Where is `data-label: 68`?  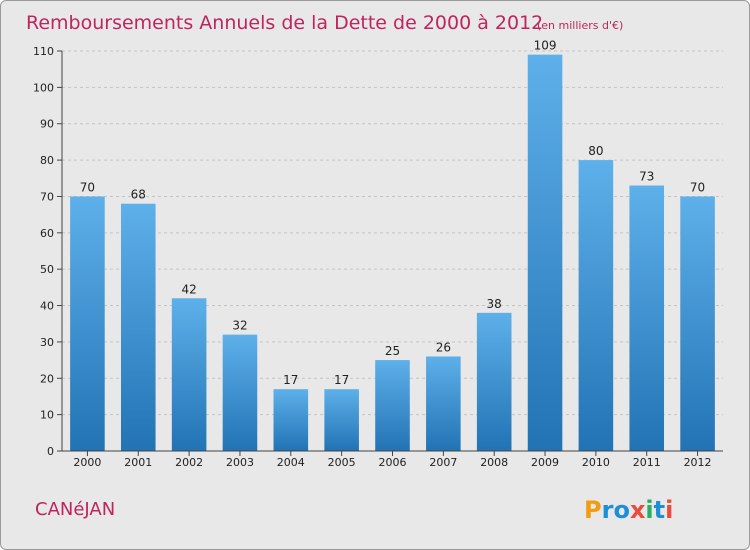
data-label: 68 is located at coordinates (138, 195).